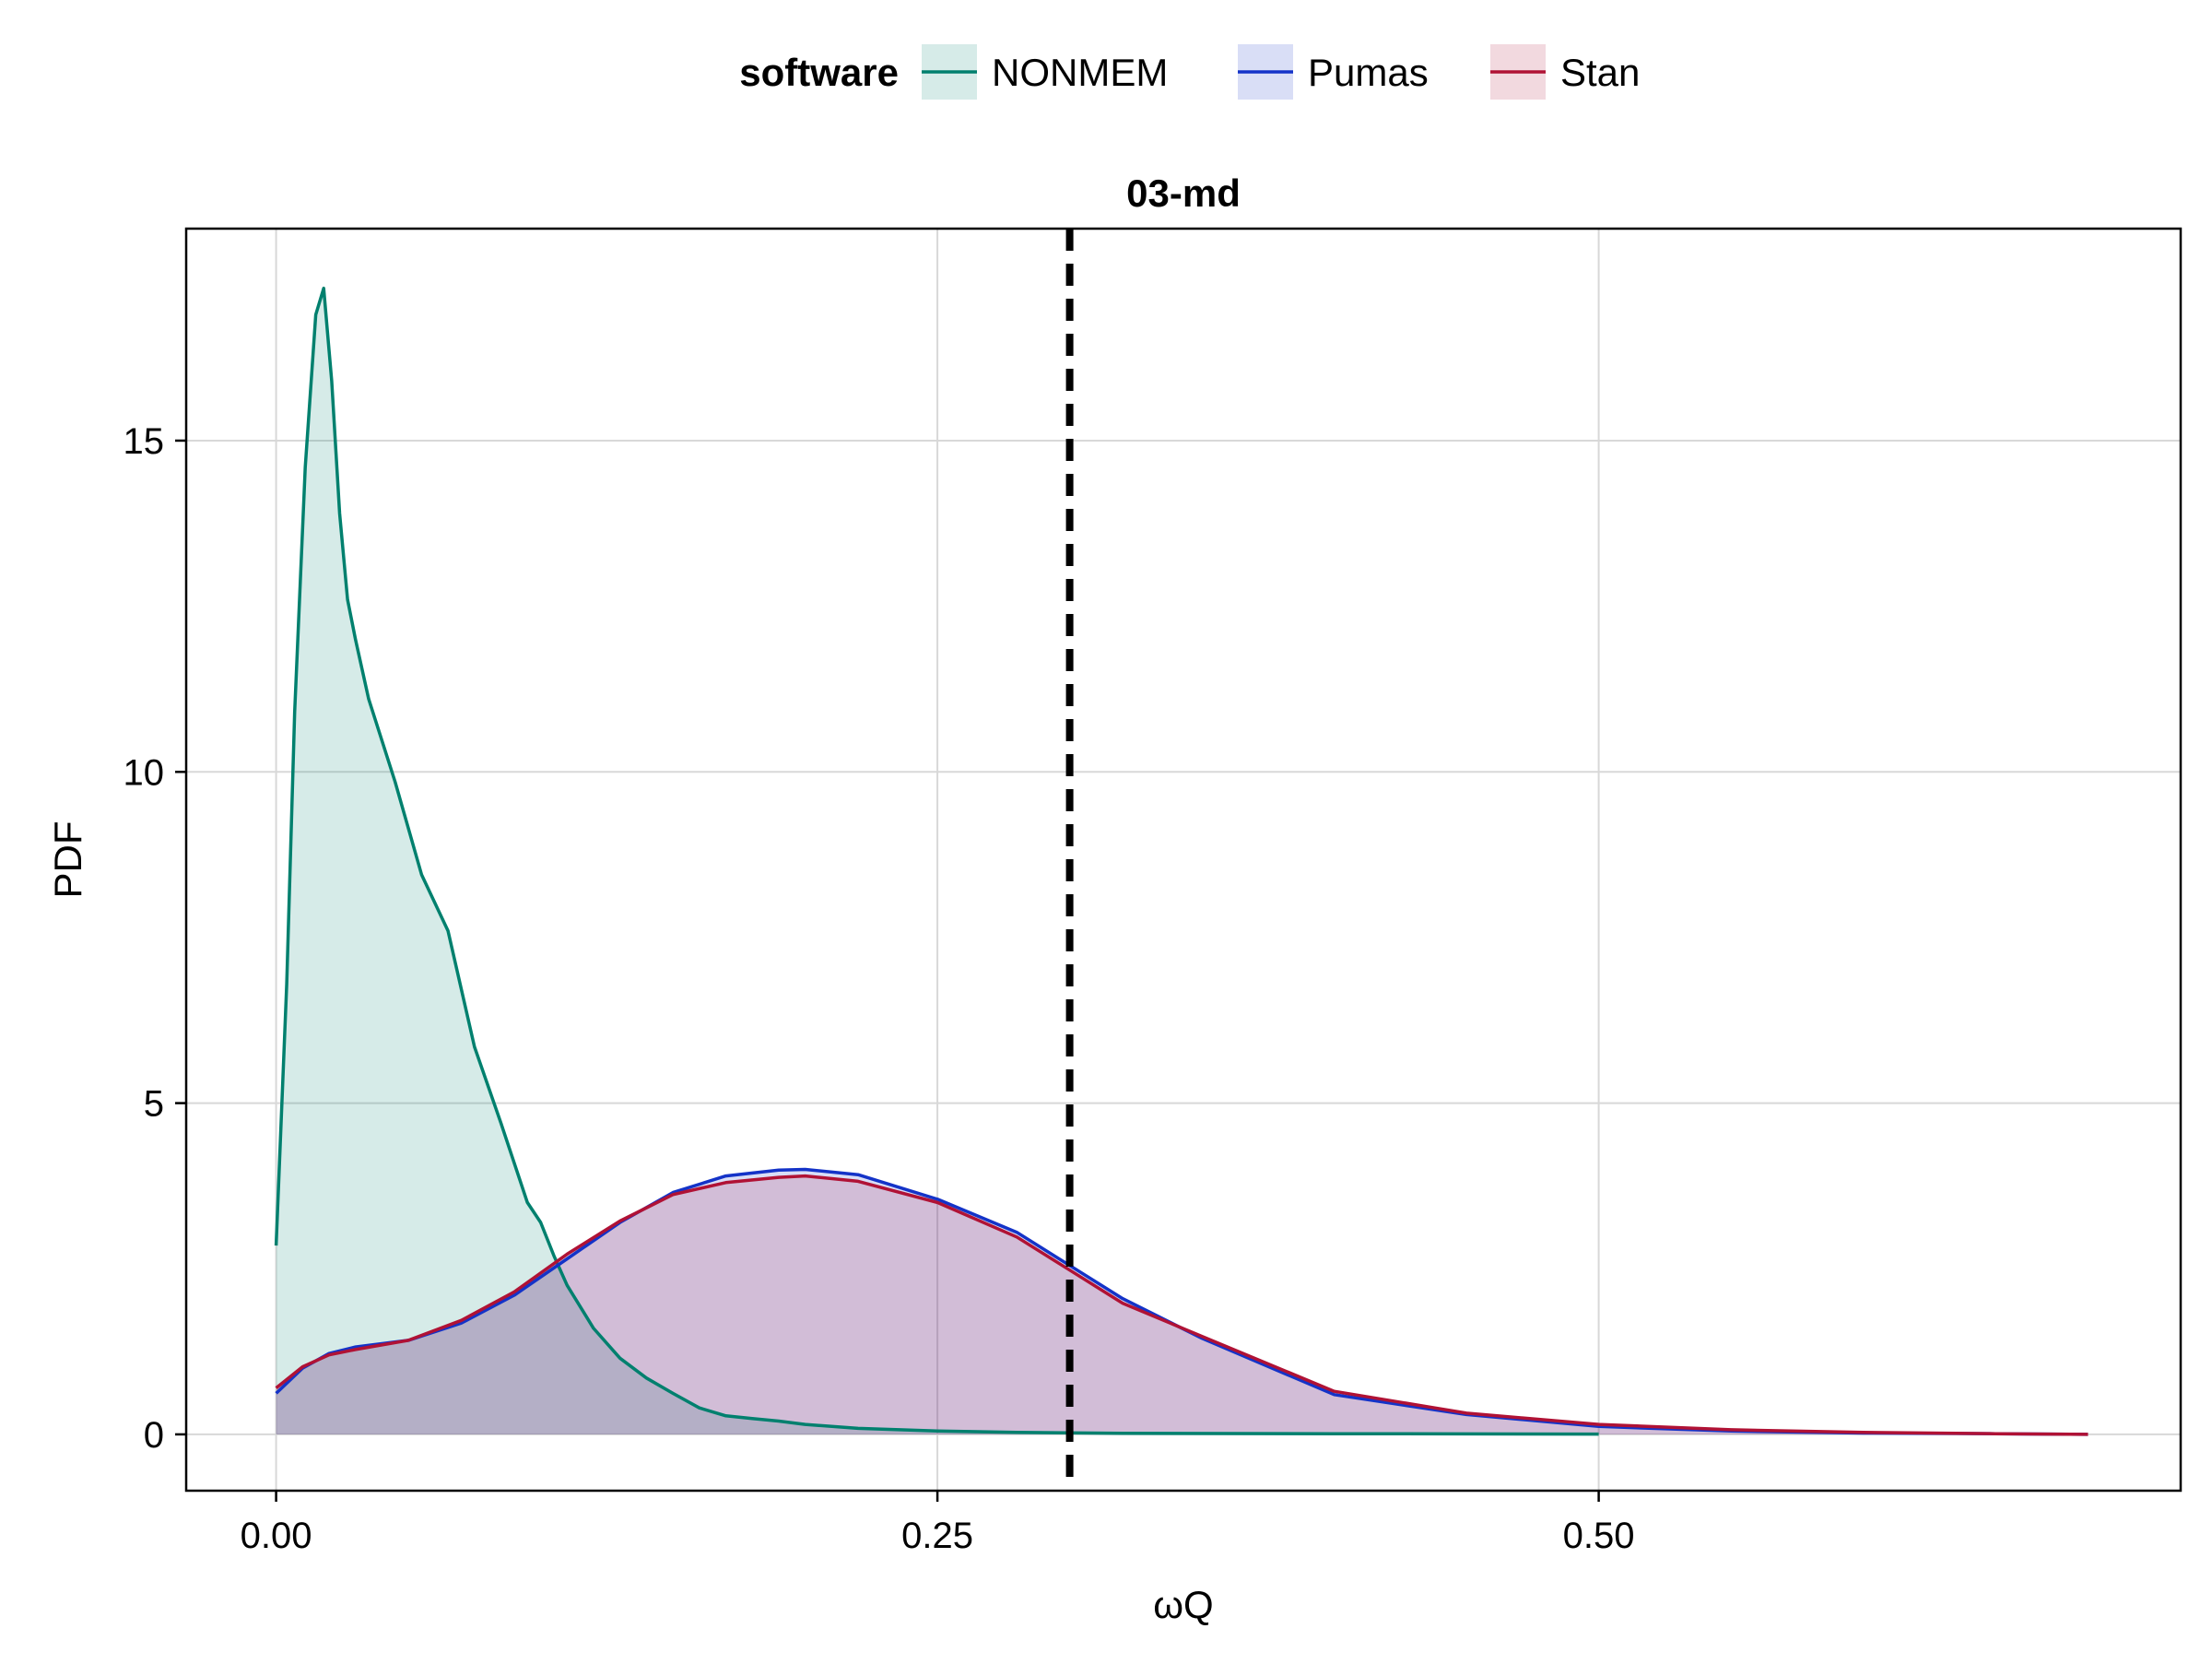 The height and width of the screenshot is (1664, 2212). I want to click on x-tick-label: 0.00, so click(276, 1536).